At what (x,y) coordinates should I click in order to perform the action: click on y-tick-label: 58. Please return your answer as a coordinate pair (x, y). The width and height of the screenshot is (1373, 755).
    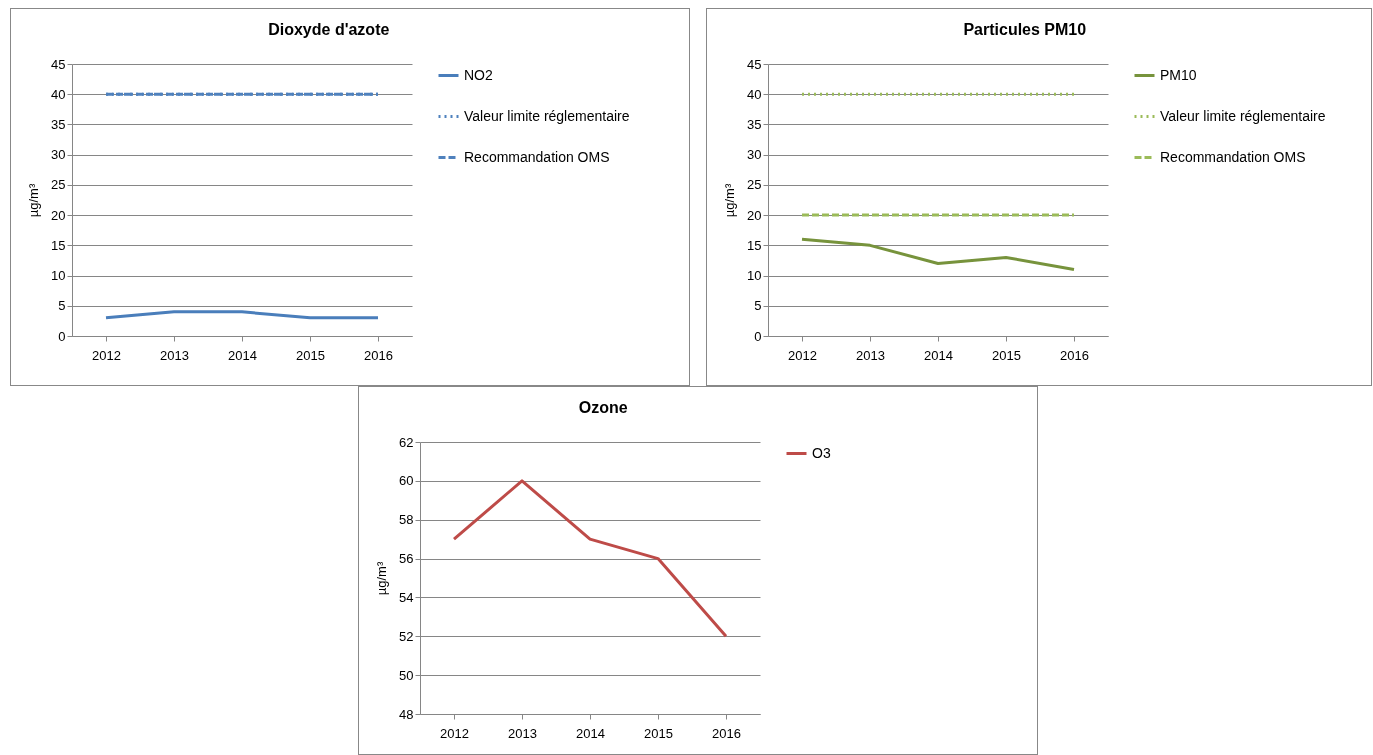
    Looking at the image, I should click on (406, 520).